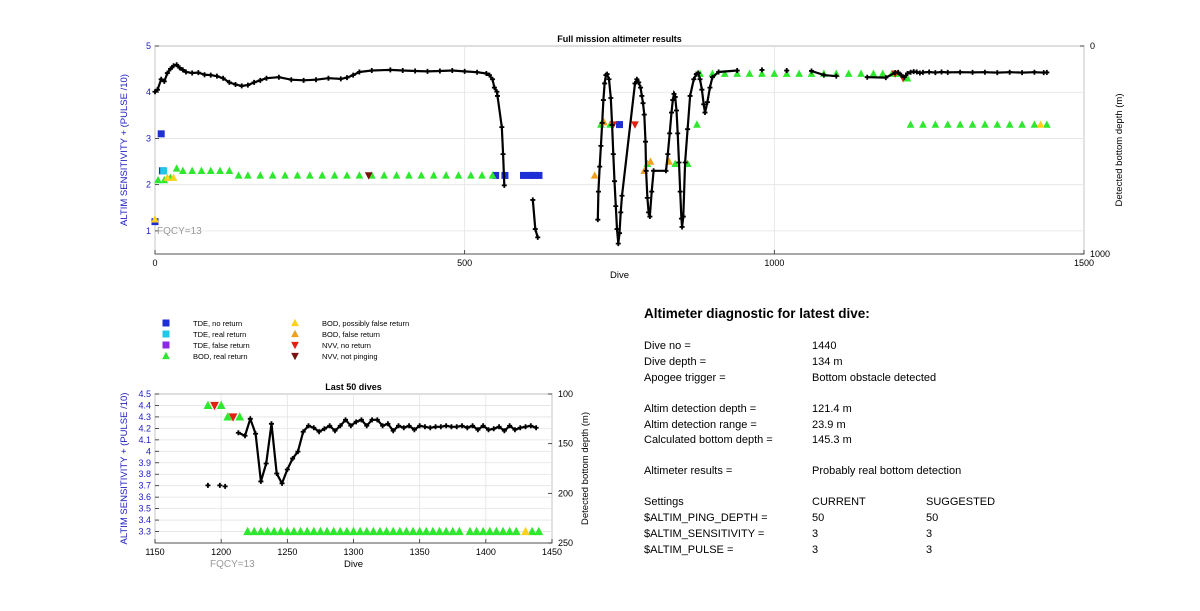 The height and width of the screenshot is (611, 1200). I want to click on y-tick-label: 4.4, so click(144, 405).